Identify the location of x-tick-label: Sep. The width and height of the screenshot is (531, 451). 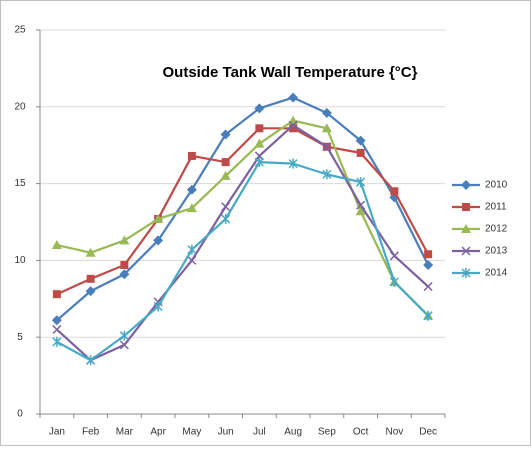
(327, 432).